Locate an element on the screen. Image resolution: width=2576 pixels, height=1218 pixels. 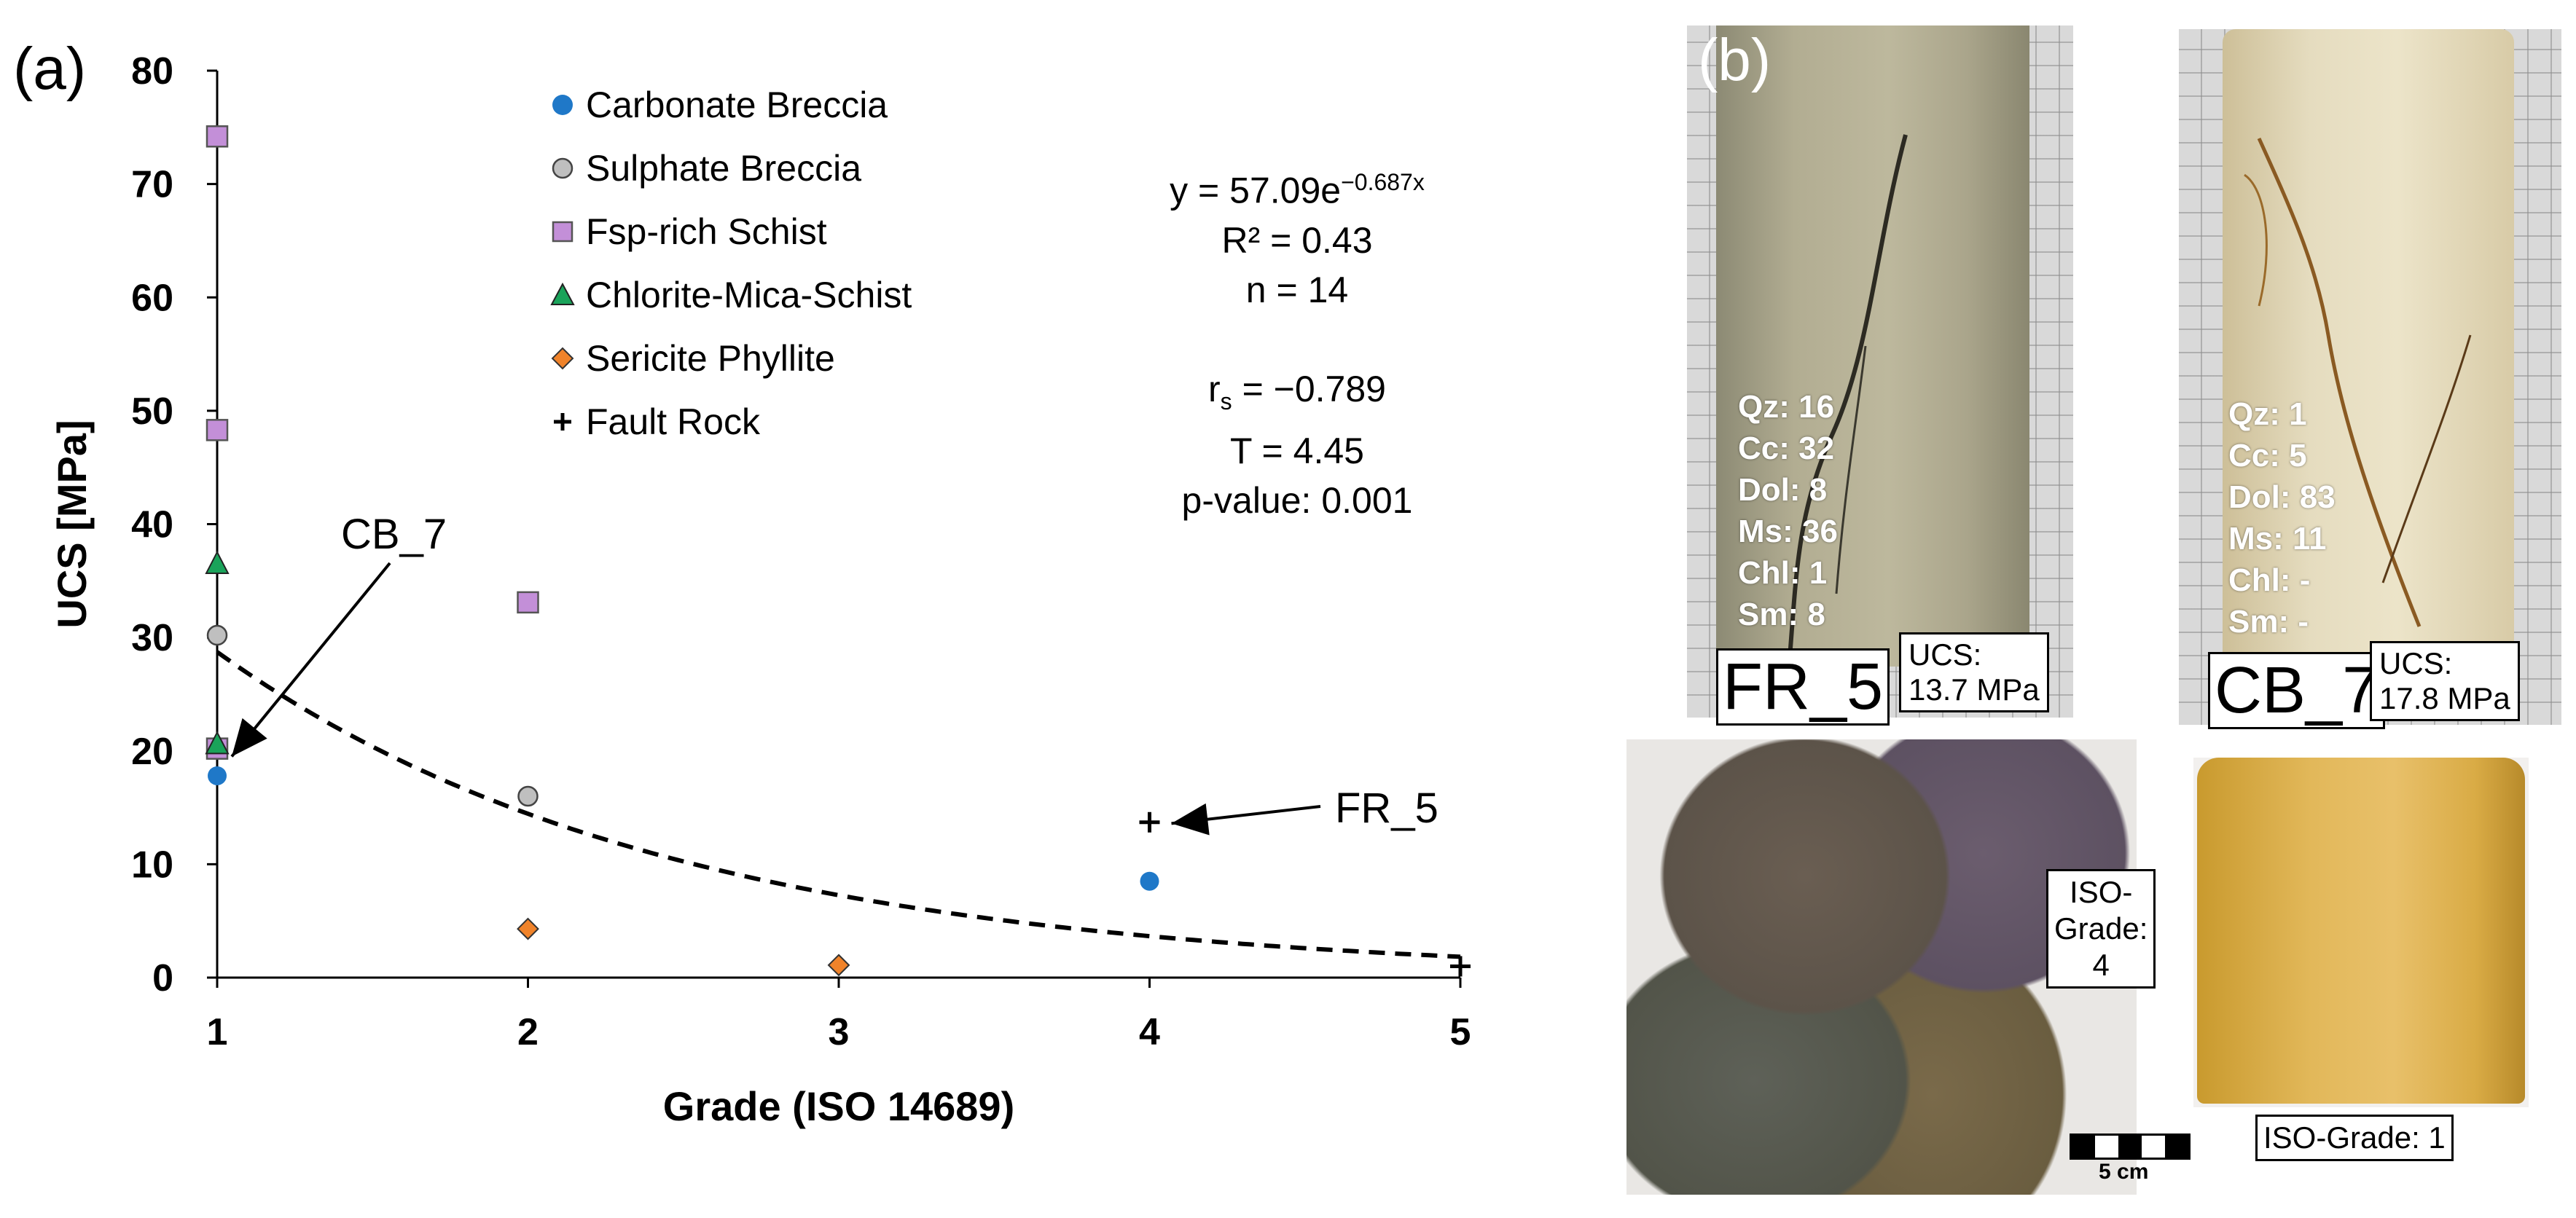
photo-core-cylinder is located at coordinates (2361, 931).